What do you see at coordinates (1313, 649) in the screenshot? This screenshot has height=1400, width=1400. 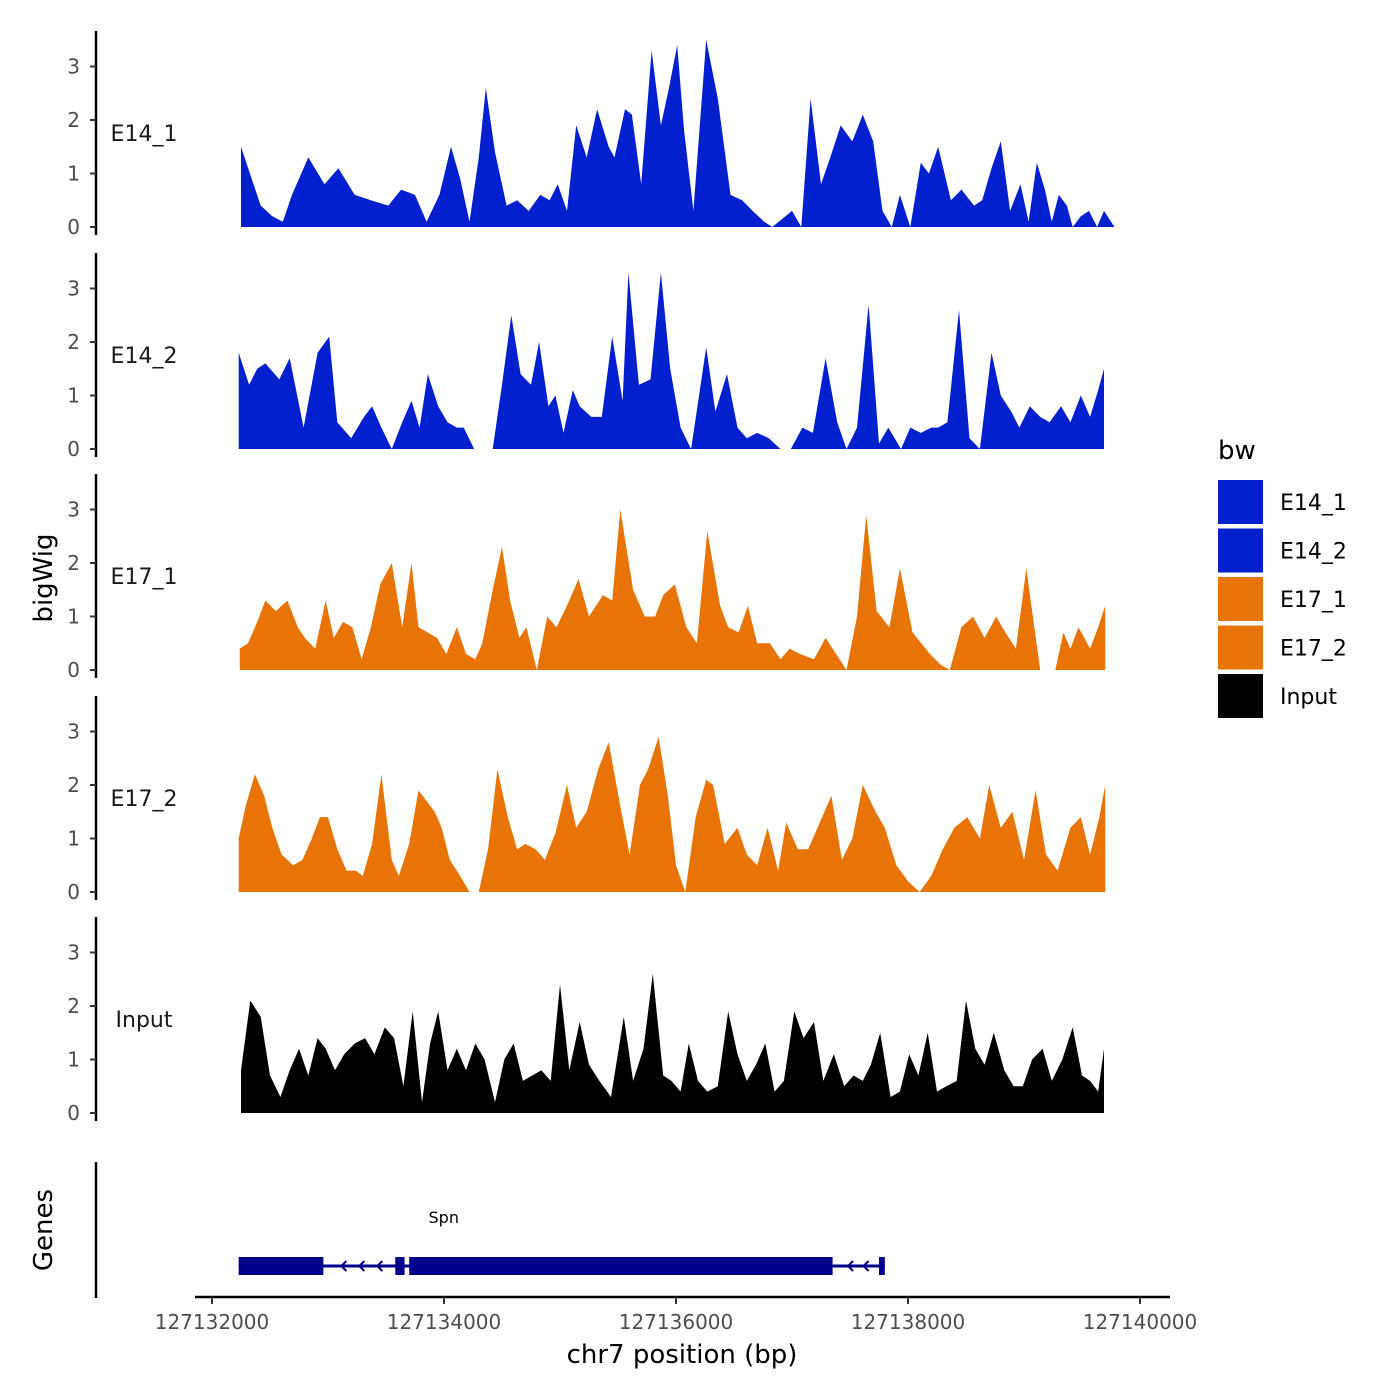 I see `legend-label: E17_2` at bounding box center [1313, 649].